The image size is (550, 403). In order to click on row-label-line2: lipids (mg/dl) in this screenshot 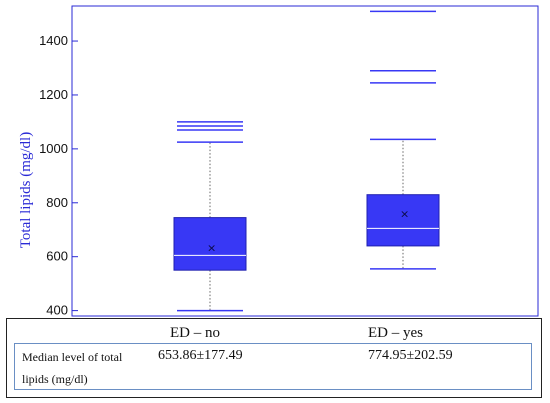, I will do `click(55, 379)`.